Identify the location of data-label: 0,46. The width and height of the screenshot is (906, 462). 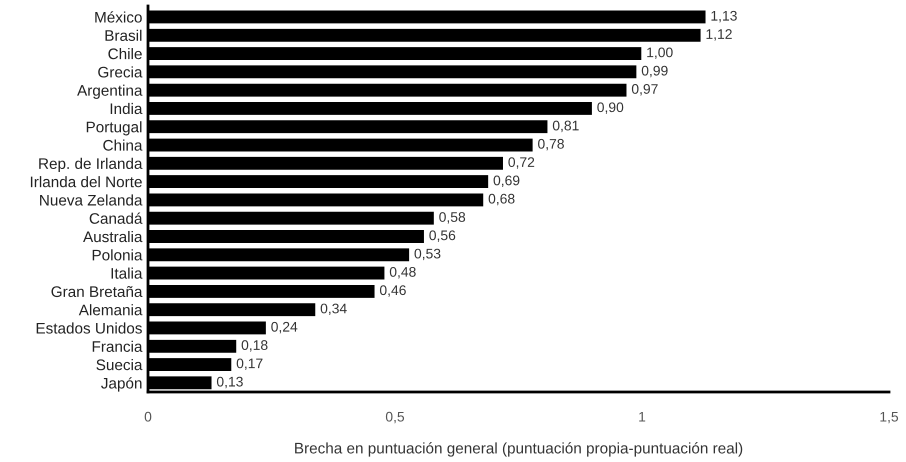
(393, 291).